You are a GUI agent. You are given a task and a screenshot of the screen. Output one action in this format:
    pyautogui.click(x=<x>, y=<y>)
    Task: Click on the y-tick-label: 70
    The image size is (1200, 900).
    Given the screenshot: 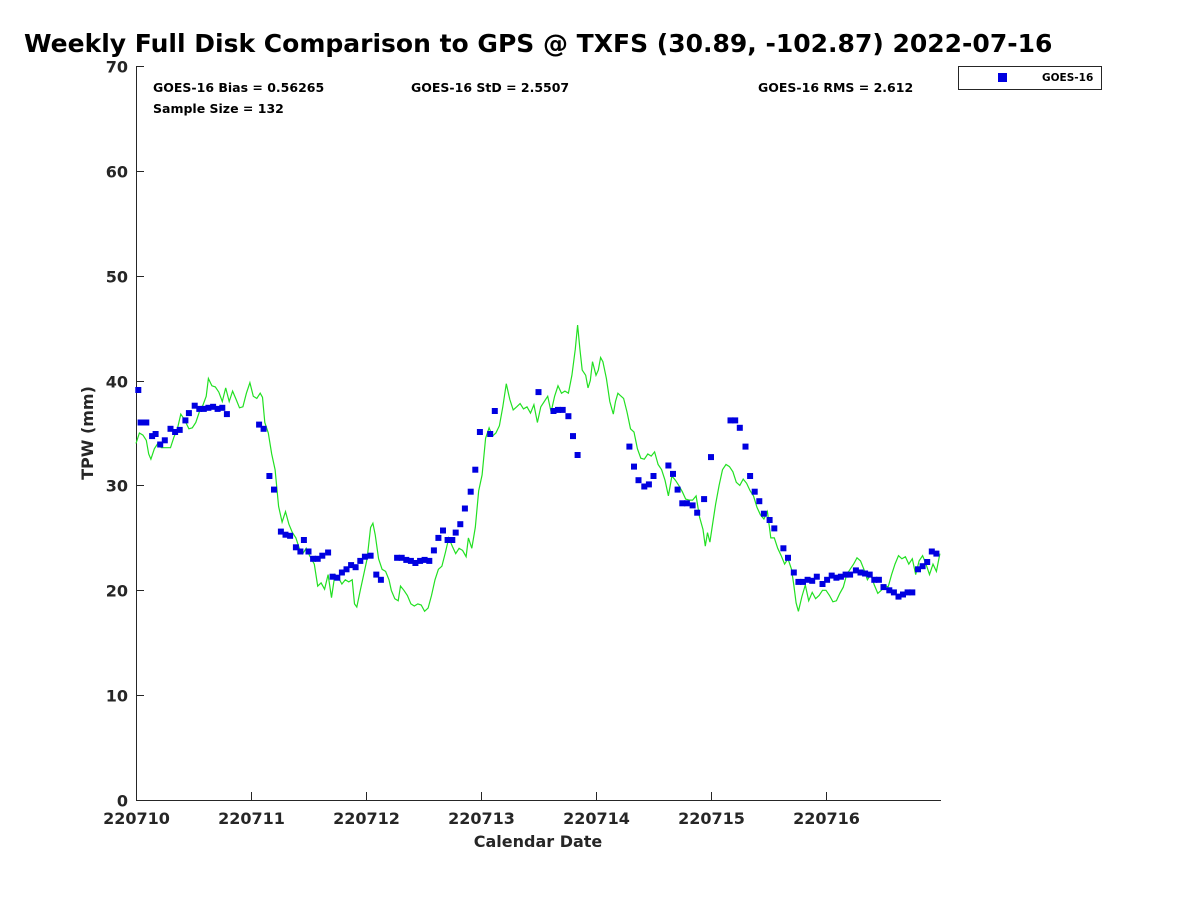 What is the action you would take?
    pyautogui.click(x=117, y=67)
    